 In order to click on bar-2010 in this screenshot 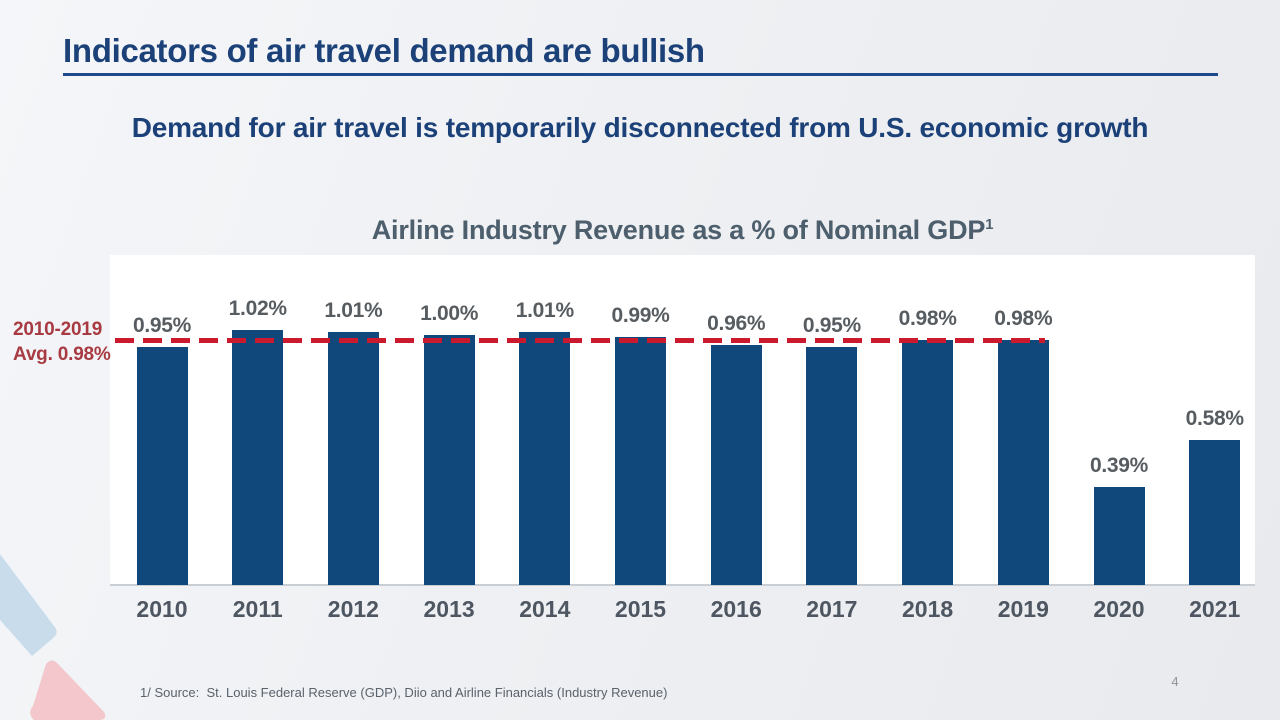, I will do `click(162, 466)`.